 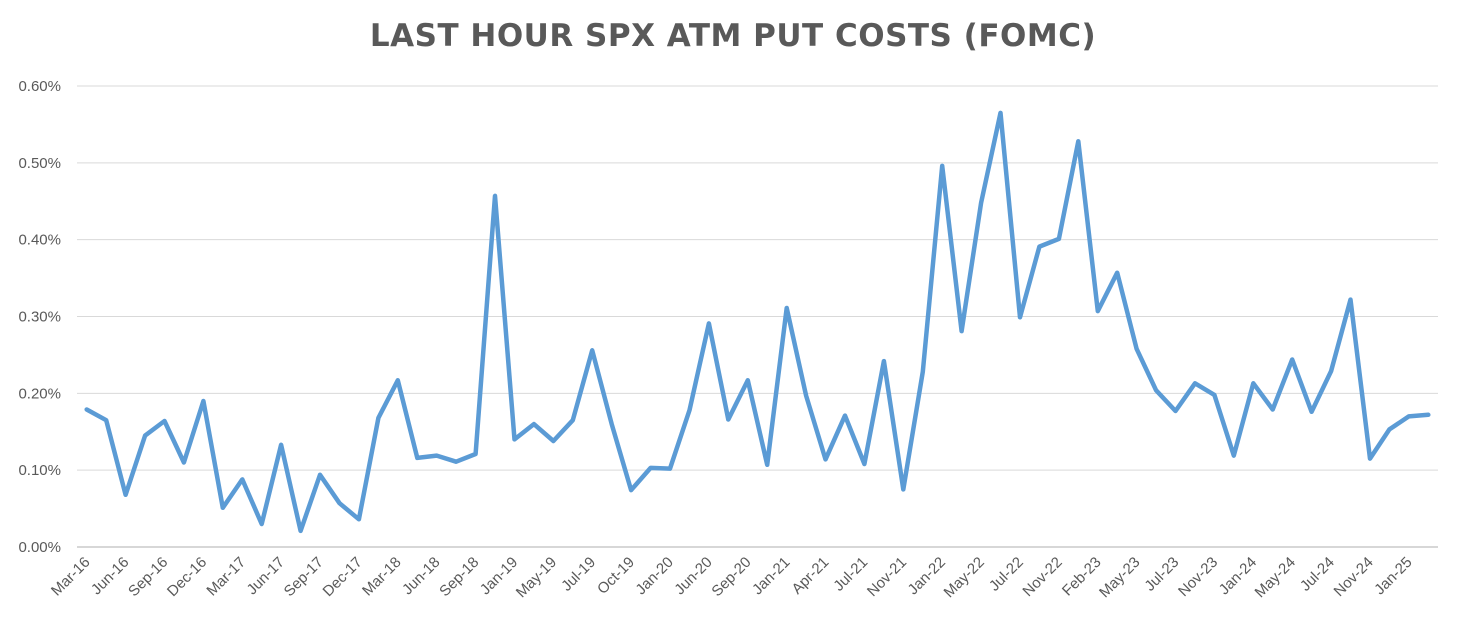 I want to click on x-tick-label: Sep-20, so click(x=731, y=577).